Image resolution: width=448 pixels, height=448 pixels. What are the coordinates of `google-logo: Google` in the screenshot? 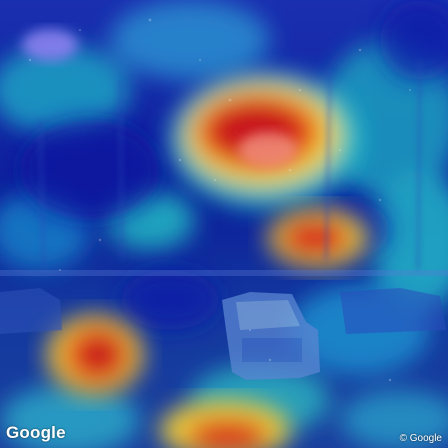 It's located at (36, 432).